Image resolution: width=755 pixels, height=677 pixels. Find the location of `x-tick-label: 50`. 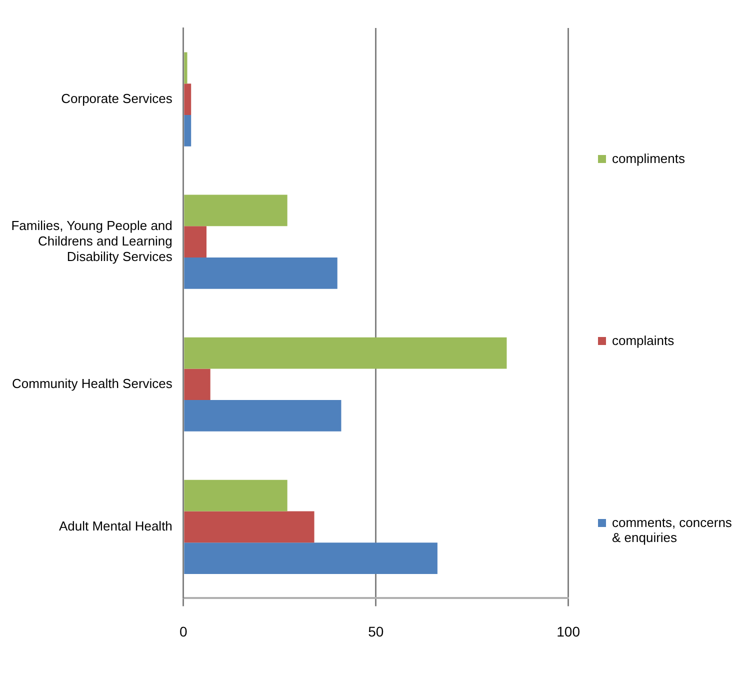

x-tick-label: 50 is located at coordinates (376, 631).